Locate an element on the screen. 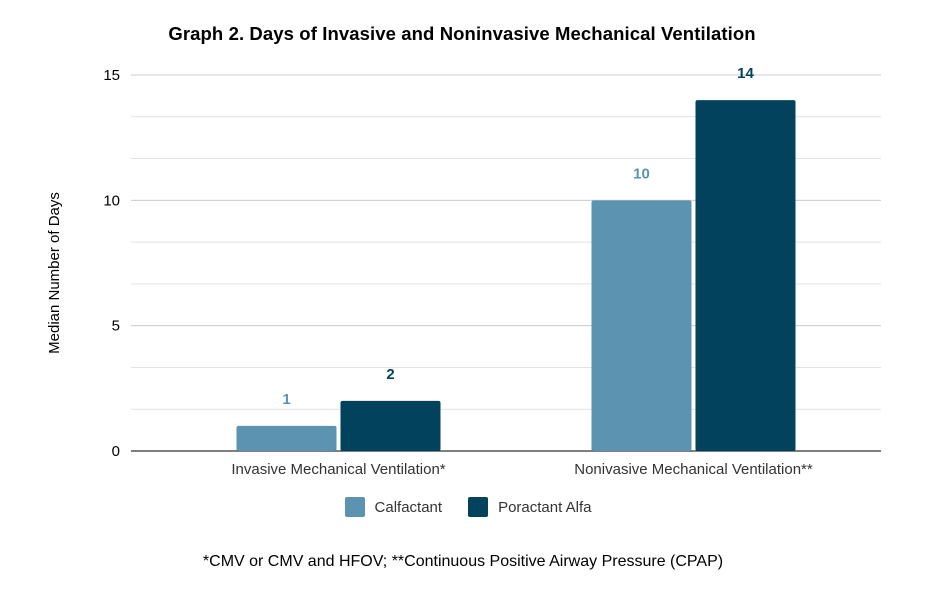 The image size is (936, 590). y-tick-label: 0 is located at coordinates (116, 451).